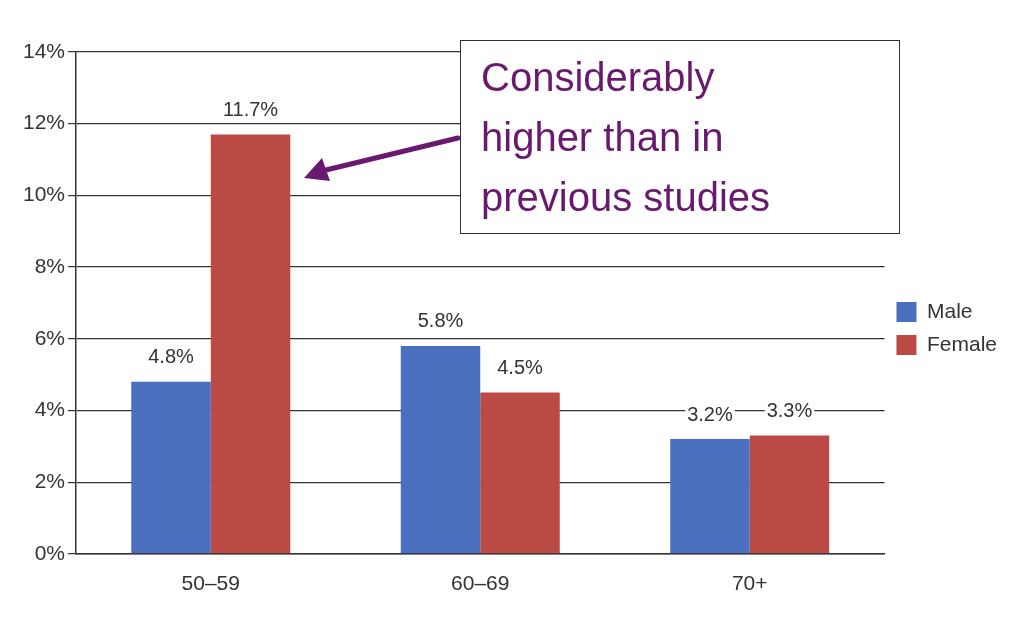  I want to click on legend-label: Female, so click(962, 343).